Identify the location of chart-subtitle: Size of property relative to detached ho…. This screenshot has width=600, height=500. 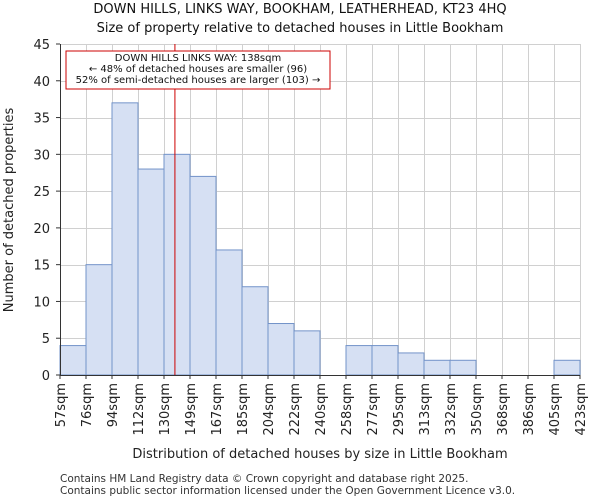
(300, 28).